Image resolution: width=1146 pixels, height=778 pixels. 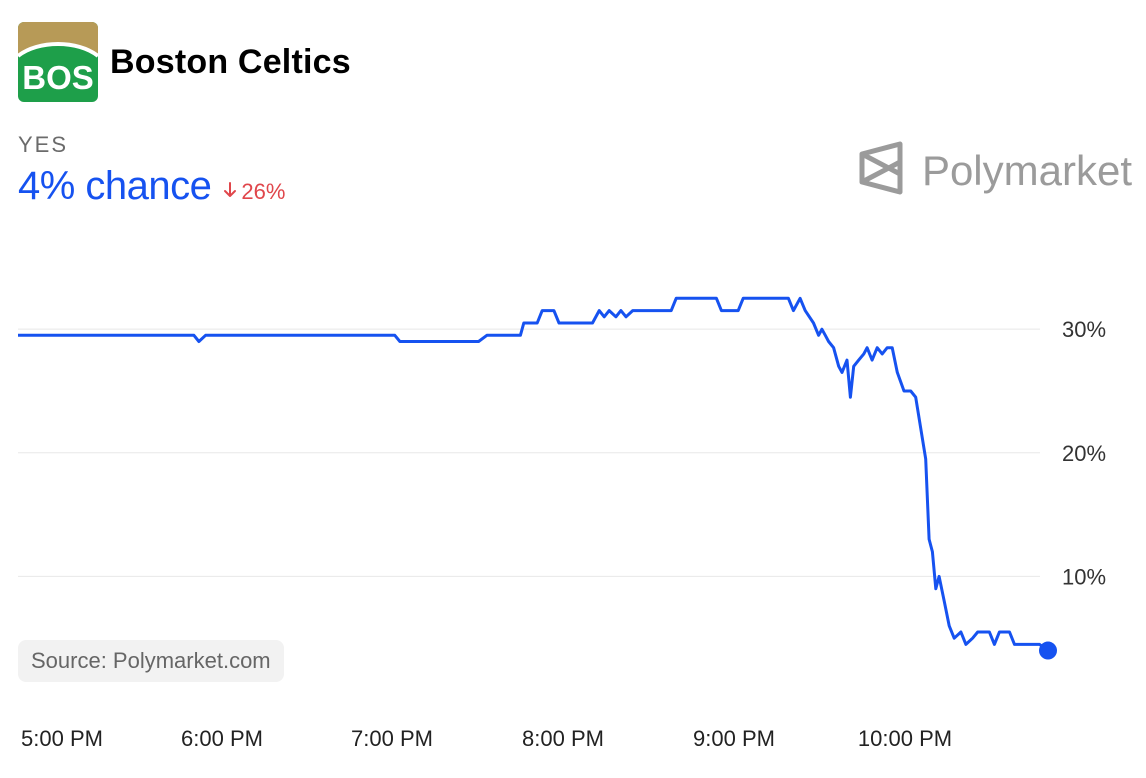 I want to click on y-axis-ticks: 10% 20% 30%, so click(x=1084, y=453).